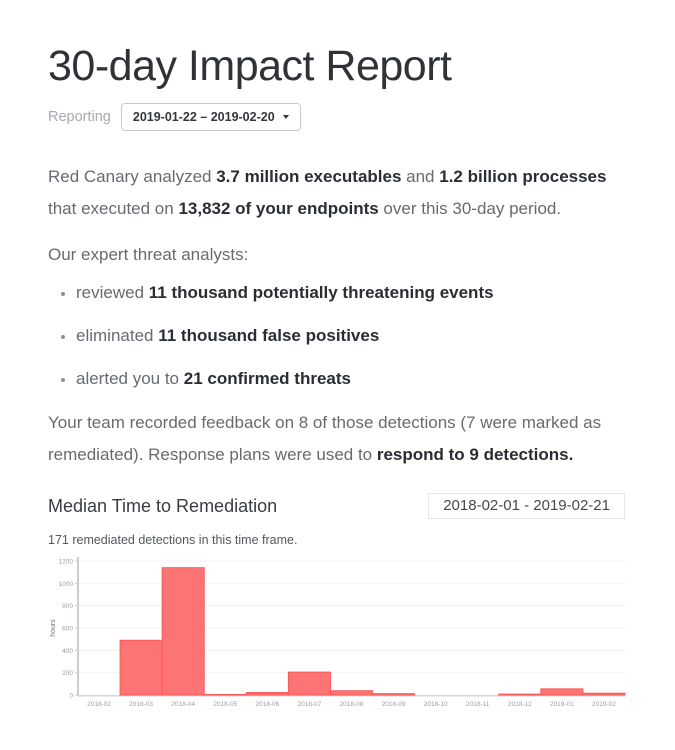 The image size is (675, 750). What do you see at coordinates (520, 704) in the screenshot?
I see `svg-text: 2018-12` at bounding box center [520, 704].